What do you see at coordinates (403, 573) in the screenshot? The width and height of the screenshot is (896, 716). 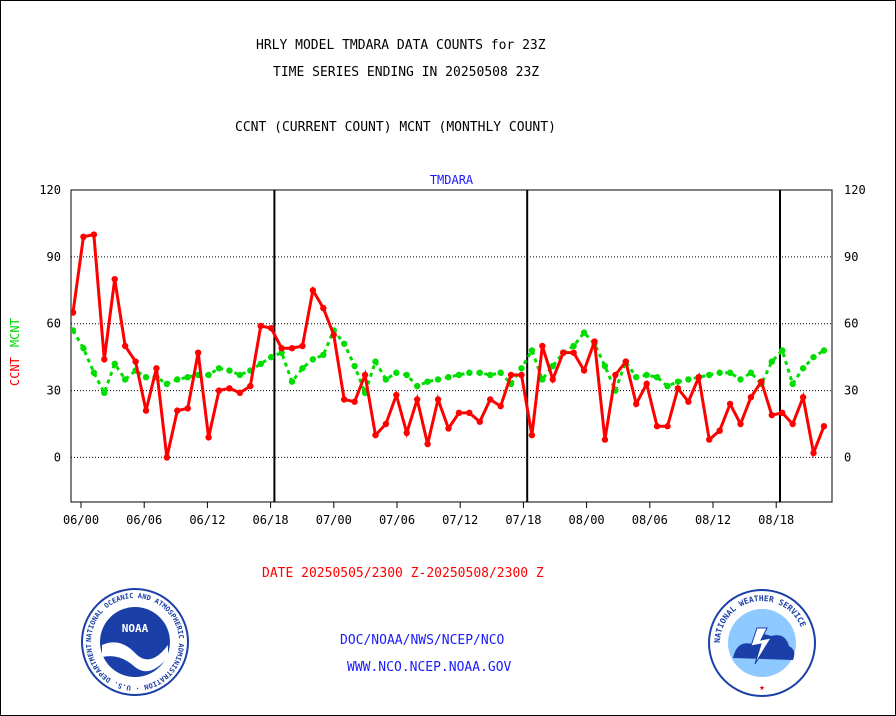 I see `date-range-label: DATE 20250505/2300 Z-20250508/2300 Z` at bounding box center [403, 573].